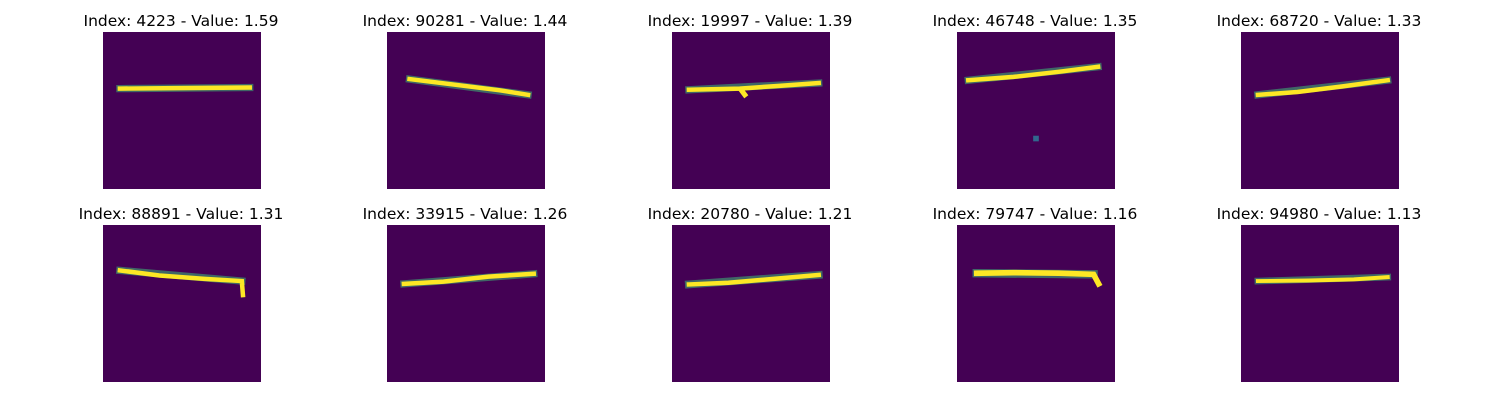 This screenshot has width=1500, height=400. I want to click on panel-8: Index: 20780 - Value: 1.21, so click(750, 299).